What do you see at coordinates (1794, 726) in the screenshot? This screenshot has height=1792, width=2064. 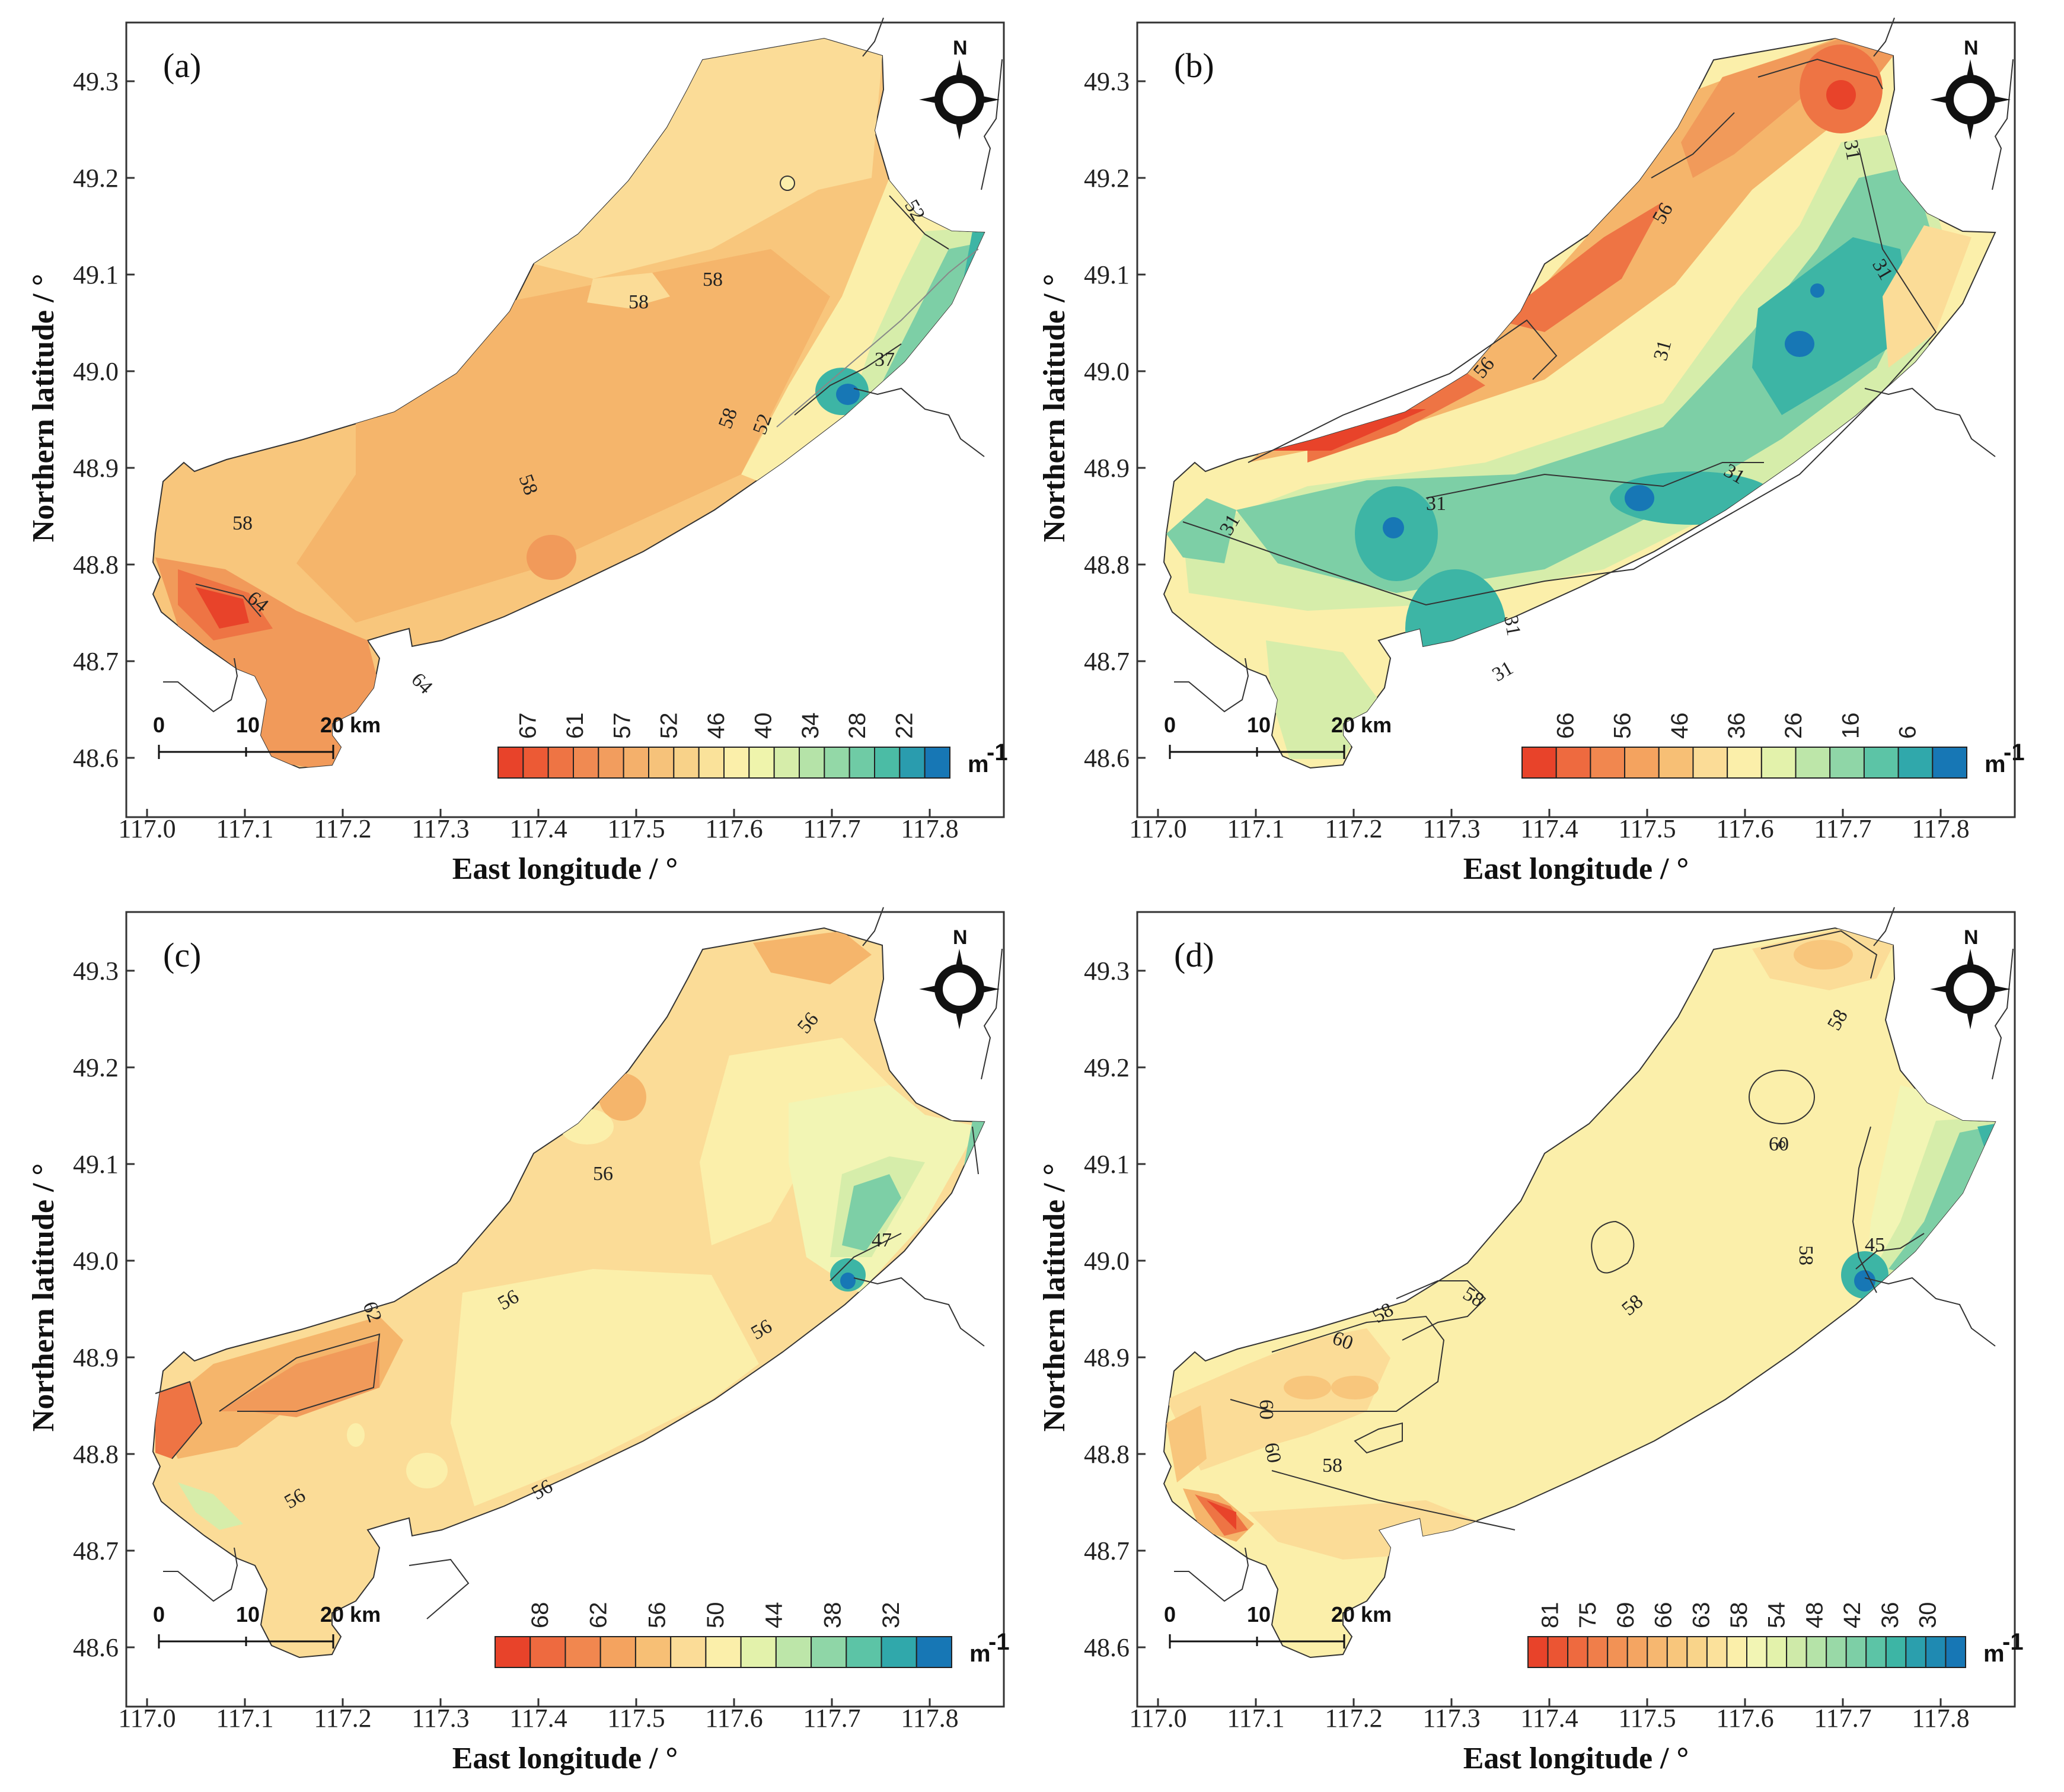 I see `colorbar-tick-label: 26` at bounding box center [1794, 726].